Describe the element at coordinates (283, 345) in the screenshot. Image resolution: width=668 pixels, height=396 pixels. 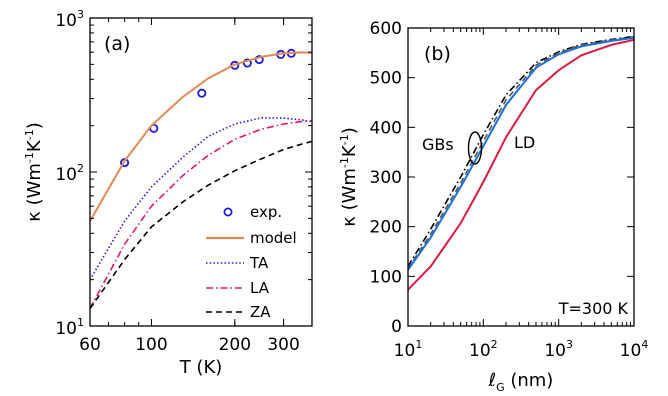
I see `panel-a-x-tick-label: 300` at that location.